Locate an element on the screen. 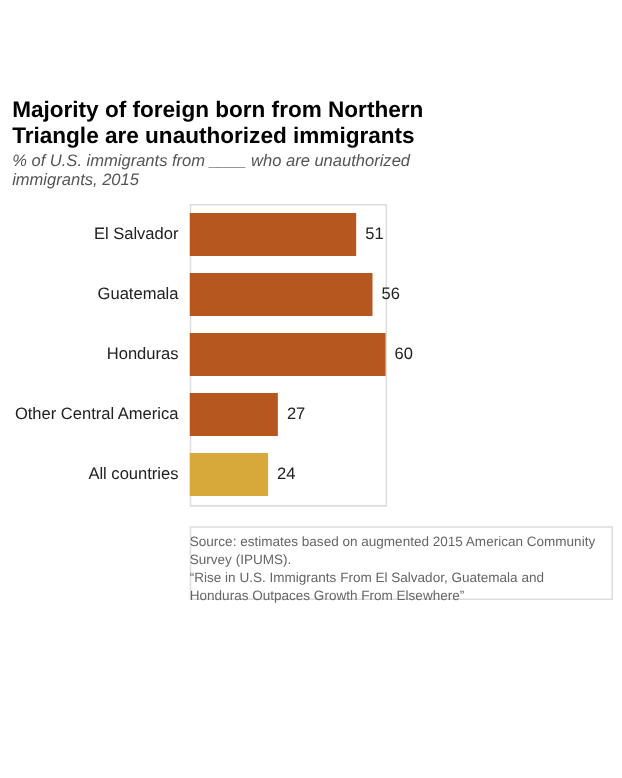  data-label: 27 is located at coordinates (296, 414).